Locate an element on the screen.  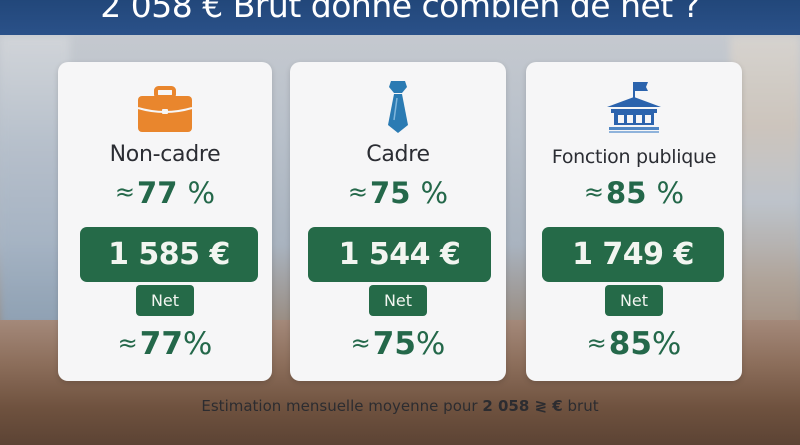
rate-top: ≈85 % is located at coordinates (634, 193).